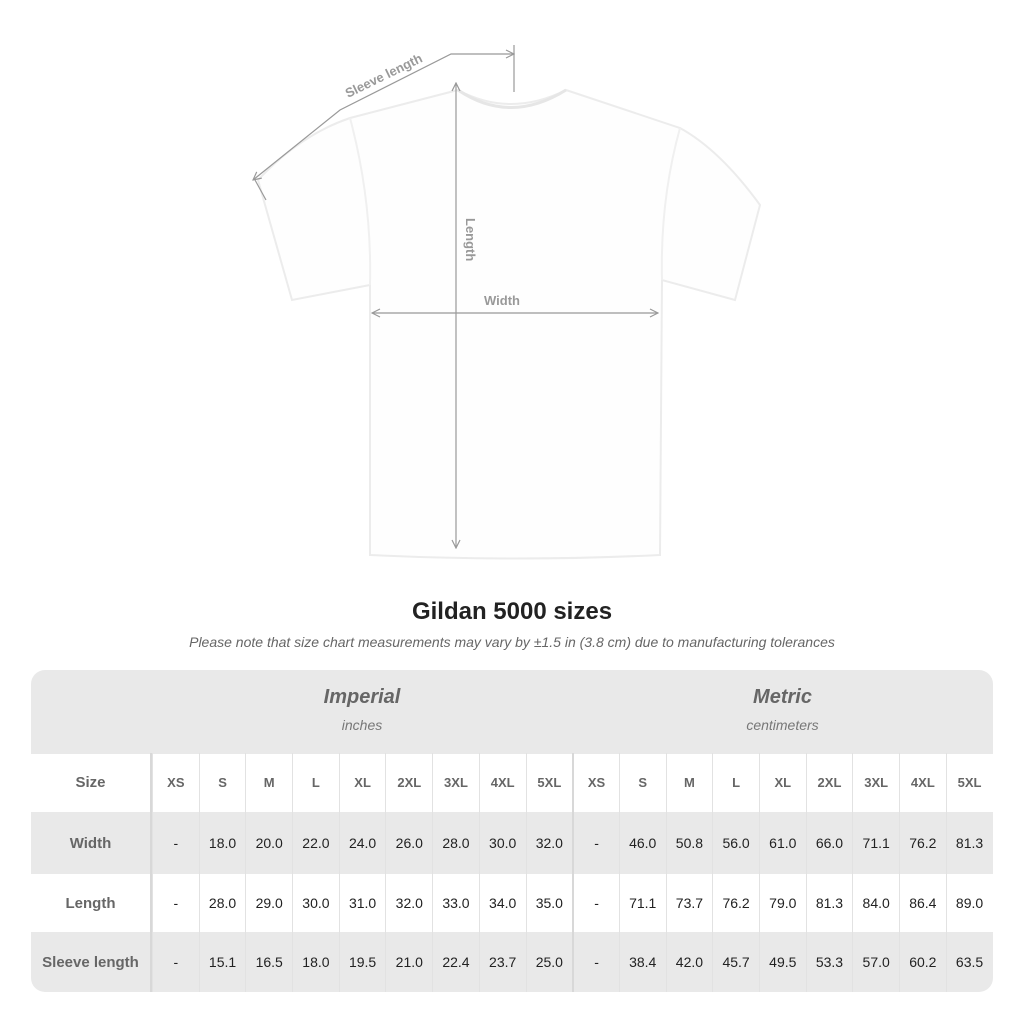  Describe the element at coordinates (362, 843) in the screenshot. I see `imperial-value: 24.0` at that location.